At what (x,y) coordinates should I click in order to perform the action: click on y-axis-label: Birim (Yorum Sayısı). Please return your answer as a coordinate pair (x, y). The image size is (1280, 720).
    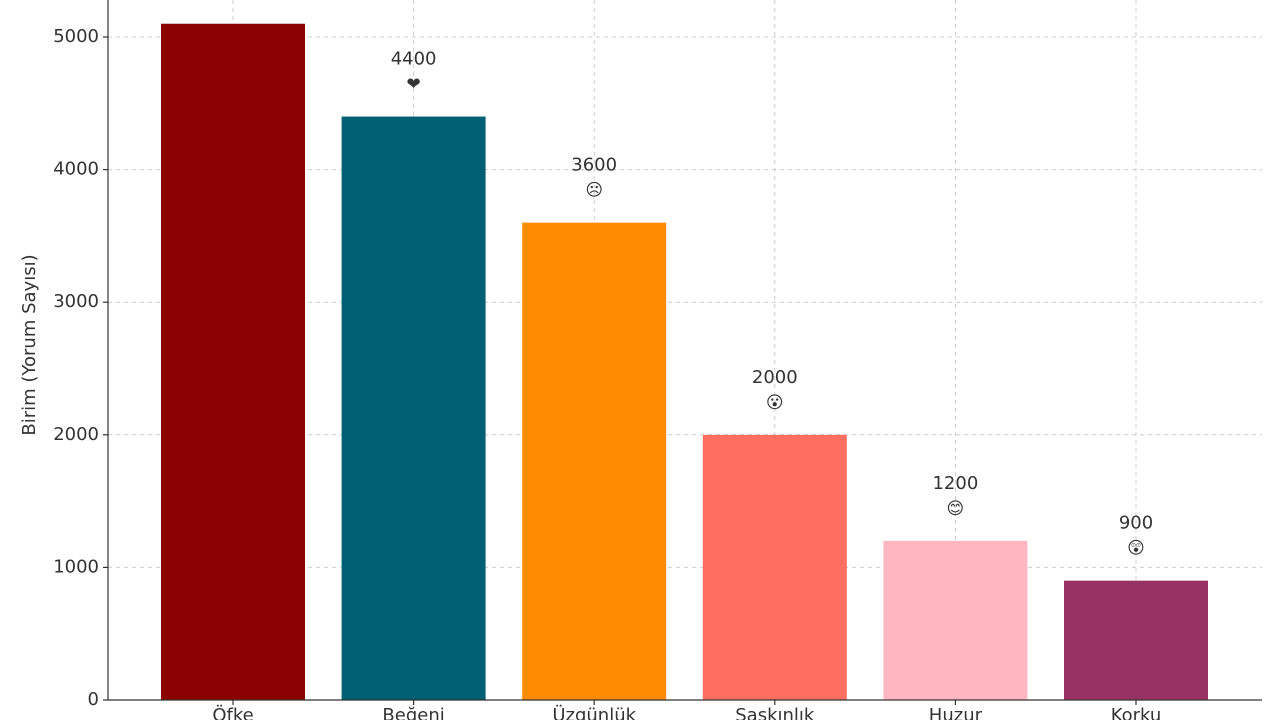
    Looking at the image, I should click on (29, 344).